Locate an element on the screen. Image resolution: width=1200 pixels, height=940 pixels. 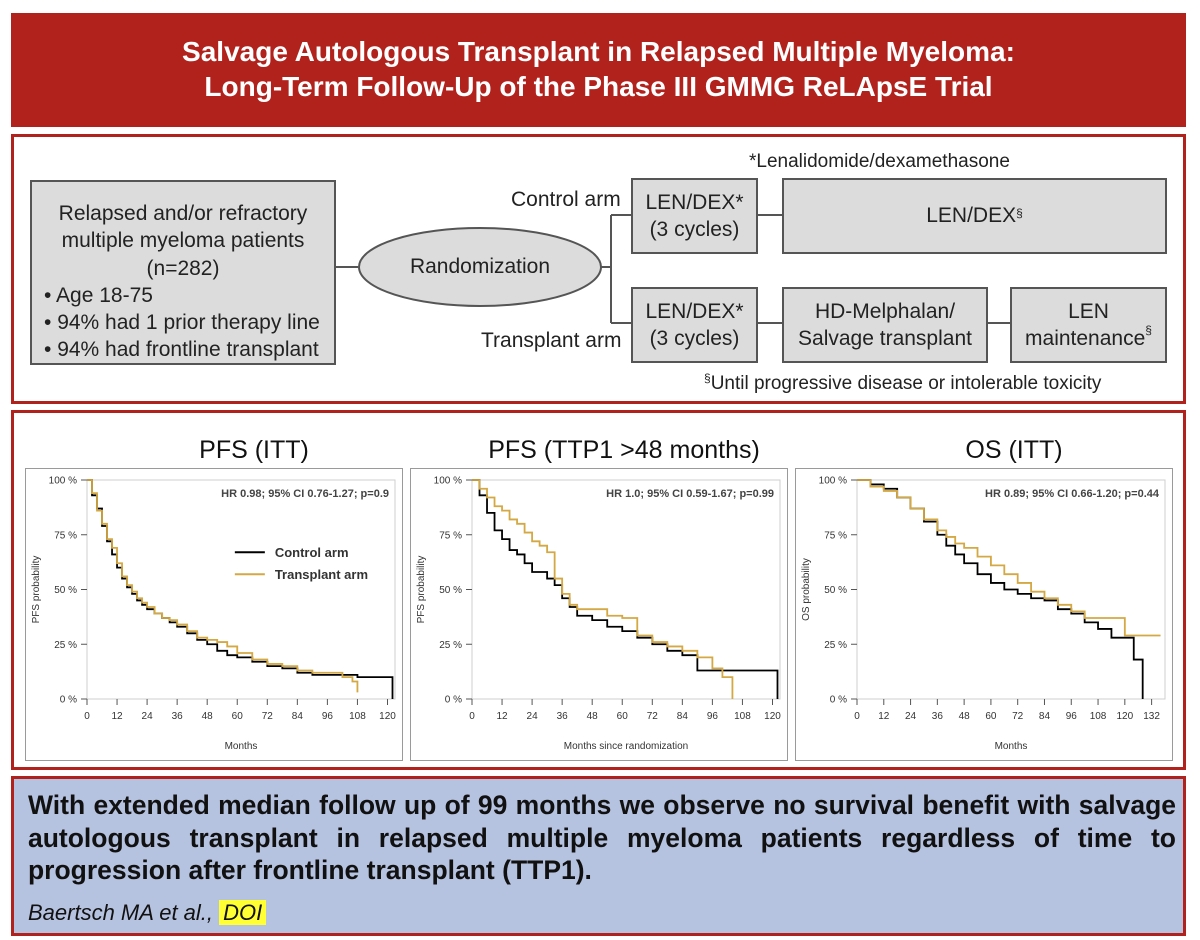
doi-link: DOI is located at coordinates (243, 912).